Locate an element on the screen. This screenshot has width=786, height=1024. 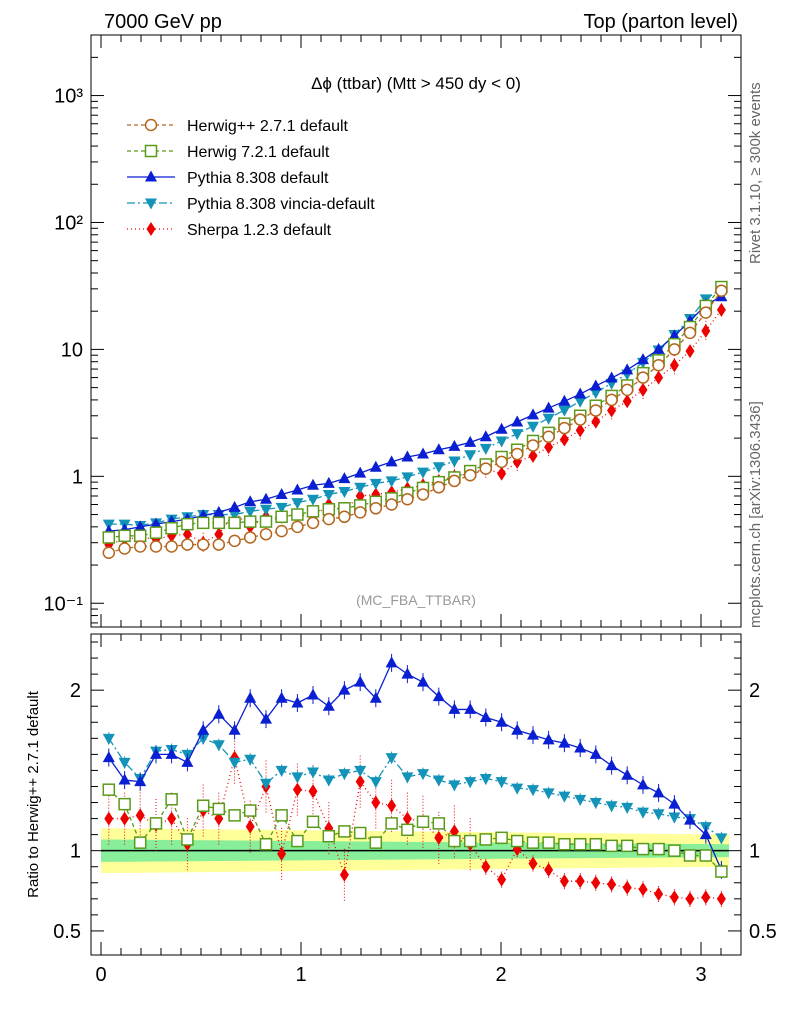
watermark: (MC_FBA_TTBAR) is located at coordinates (416, 600).